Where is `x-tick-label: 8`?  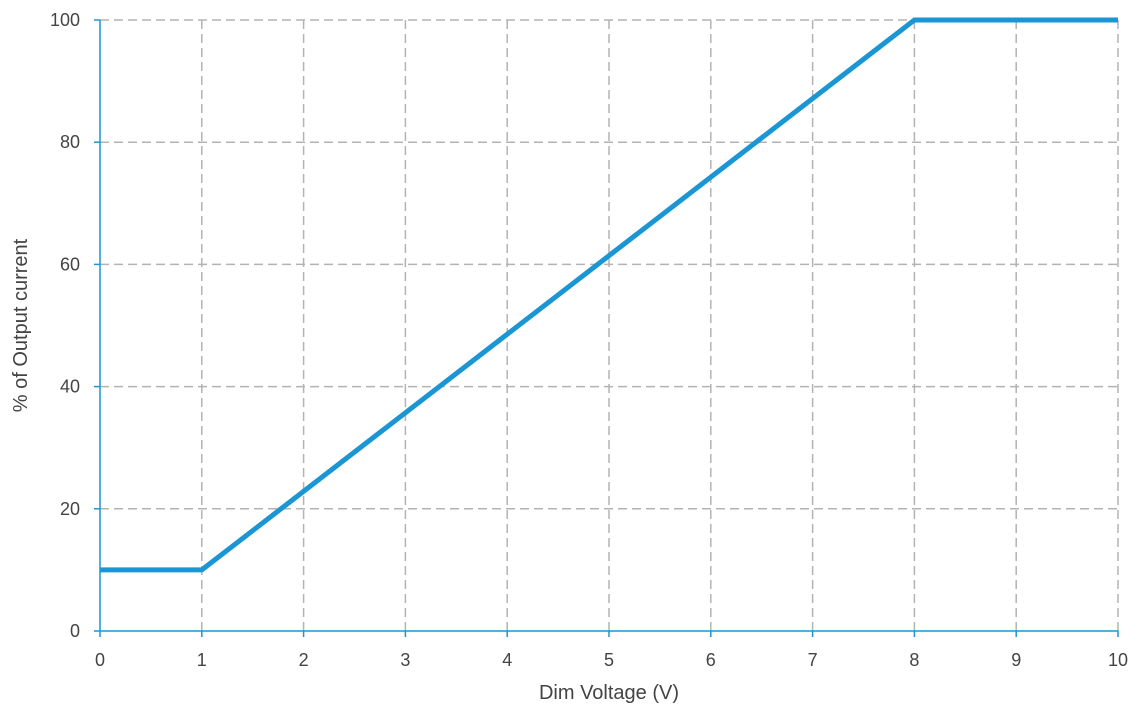 x-tick-label: 8 is located at coordinates (914, 660).